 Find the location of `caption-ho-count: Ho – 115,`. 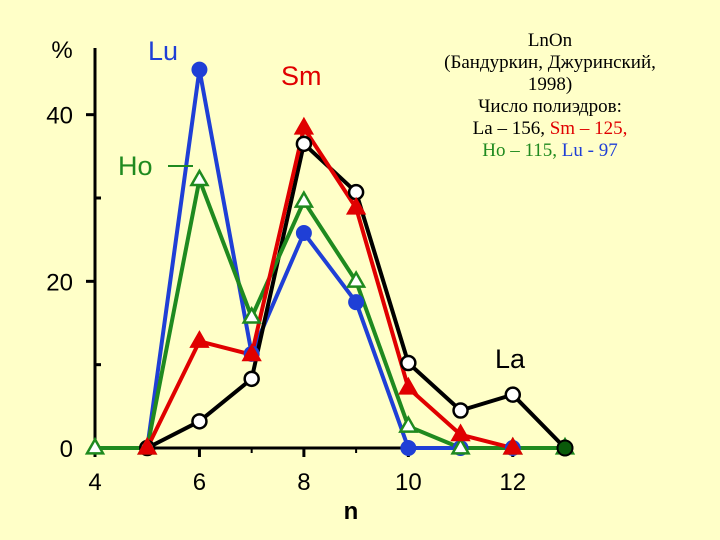

caption-ho-count: Ho – 115, is located at coordinates (522, 150).